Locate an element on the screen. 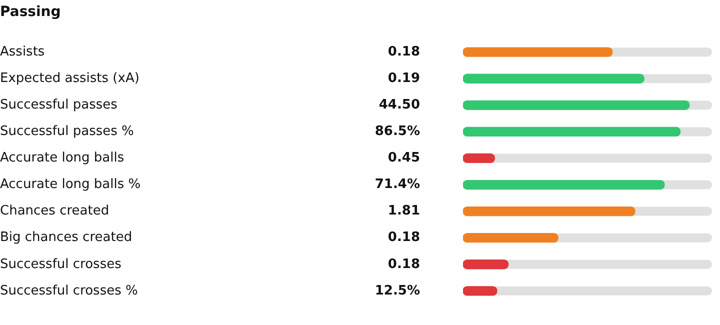 The width and height of the screenshot is (720, 325). y-tick-label: Successful crosses is located at coordinates (61, 264).